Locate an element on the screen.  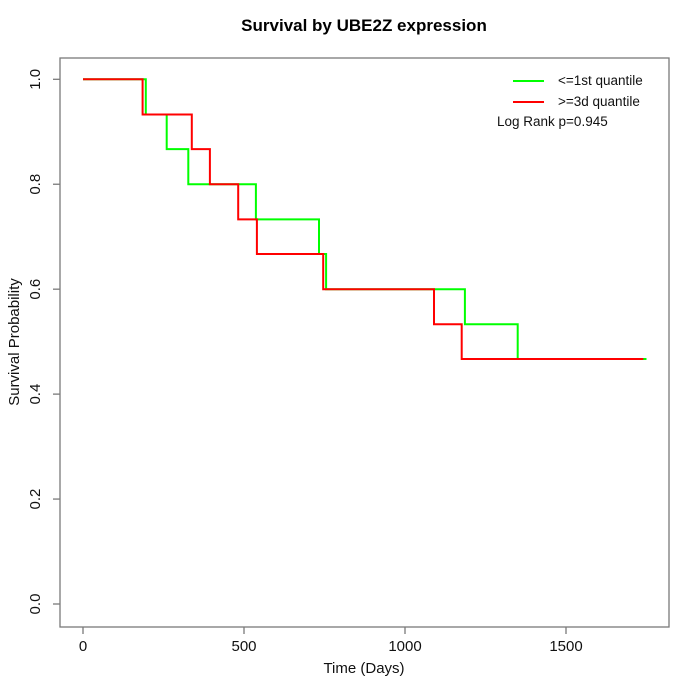
legend-label-1: >=3d quantile is located at coordinates (599, 101).